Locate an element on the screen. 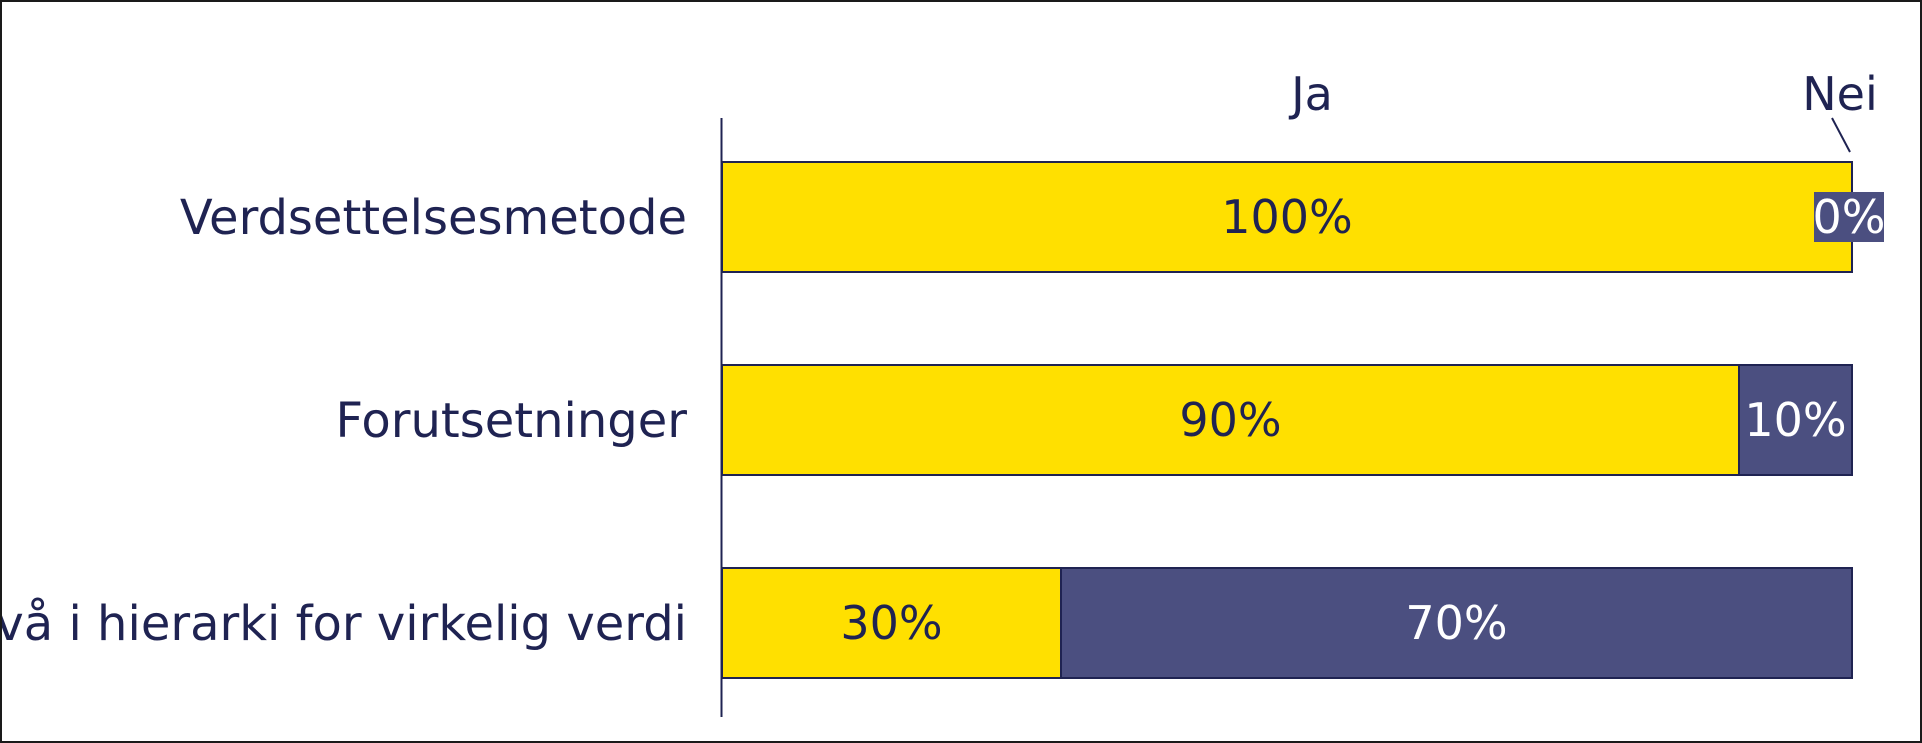  category-label-3: Nivå i hierarki for virkelig verdi is located at coordinates (344, 624).